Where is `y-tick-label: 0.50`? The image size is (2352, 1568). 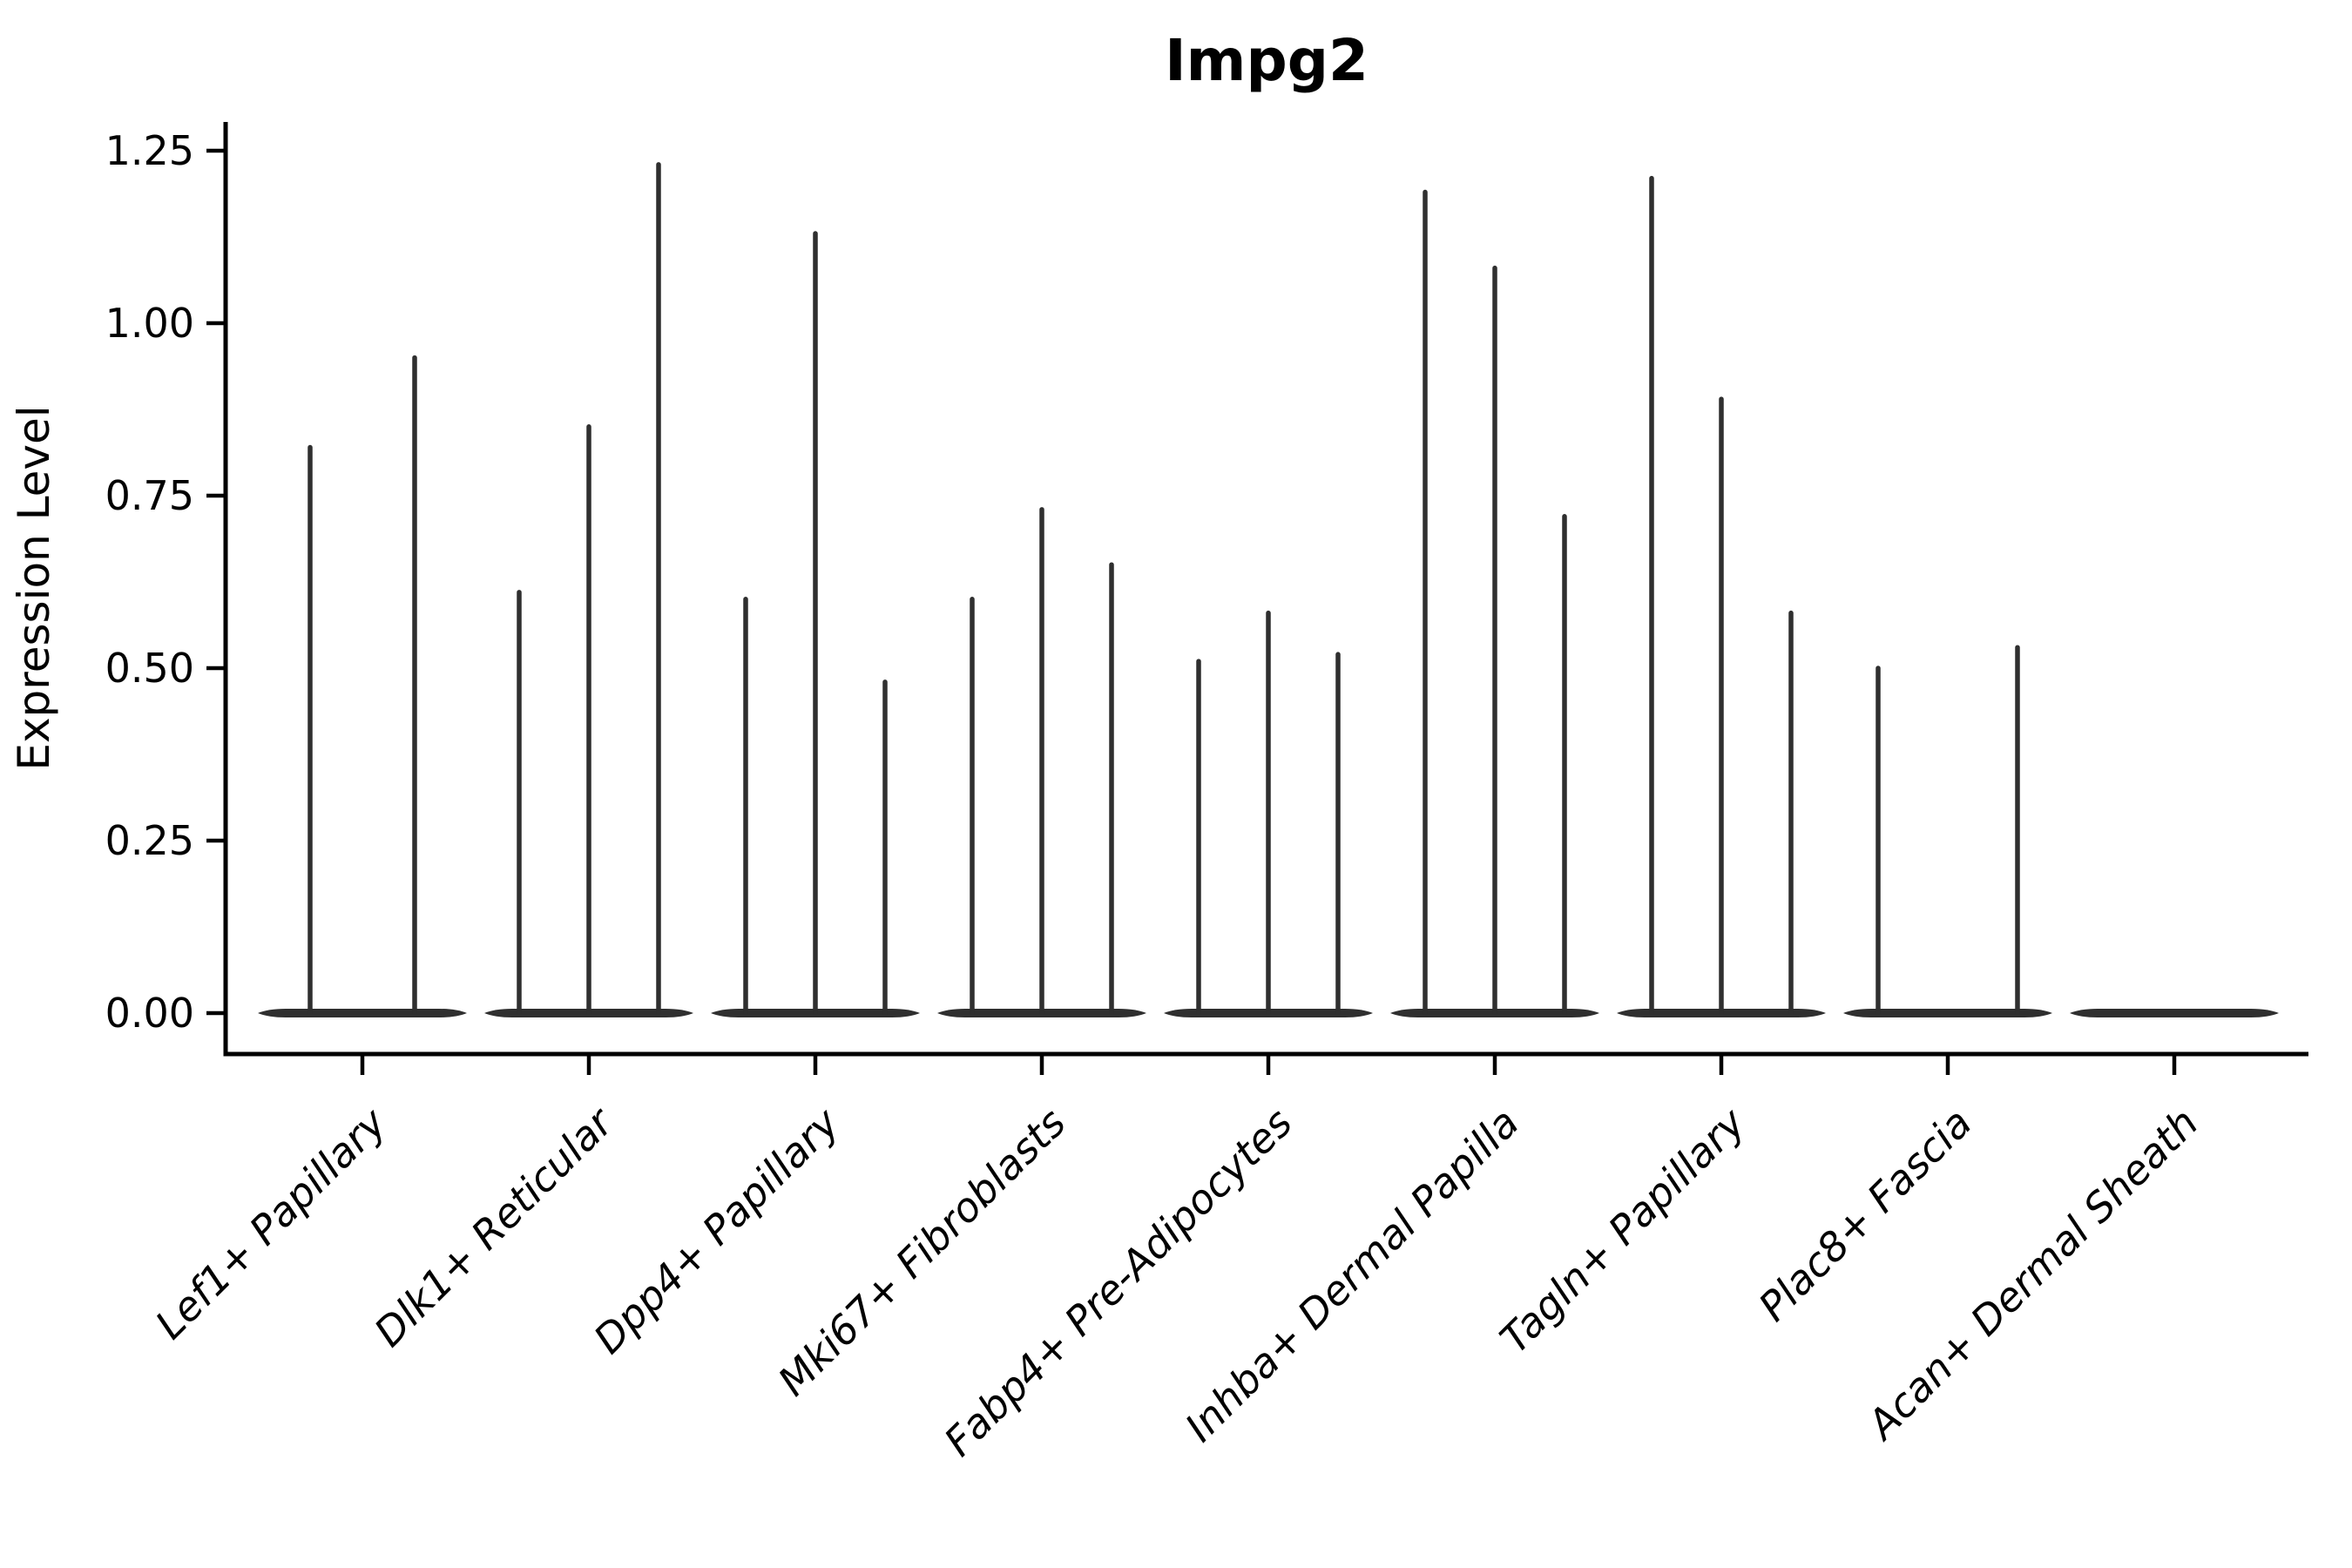
y-tick-label: 0.50 is located at coordinates (150, 668).